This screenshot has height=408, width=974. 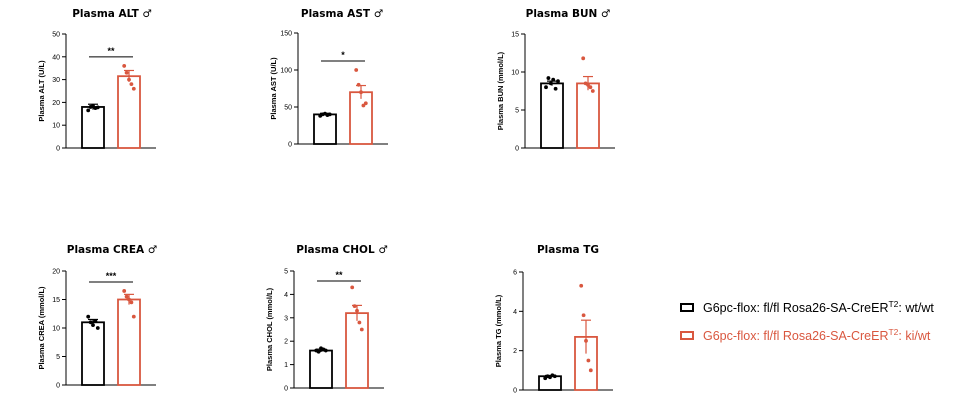 What do you see at coordinates (41, 91) in the screenshot?
I see `y-axis-label: Plasma ALT (U/L)` at bounding box center [41, 91].